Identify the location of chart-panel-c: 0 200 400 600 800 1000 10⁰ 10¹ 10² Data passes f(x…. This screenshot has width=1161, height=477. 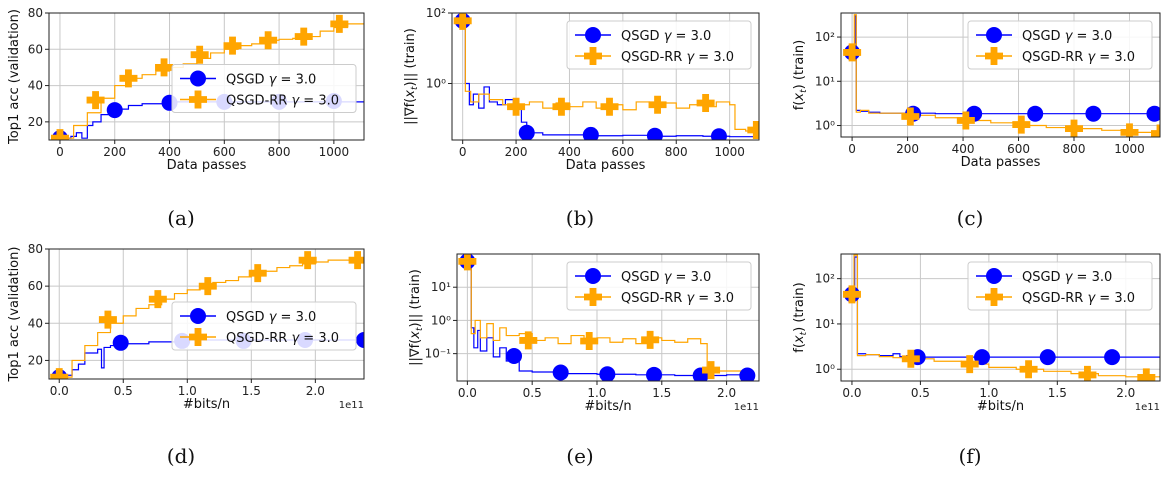
(976, 121).